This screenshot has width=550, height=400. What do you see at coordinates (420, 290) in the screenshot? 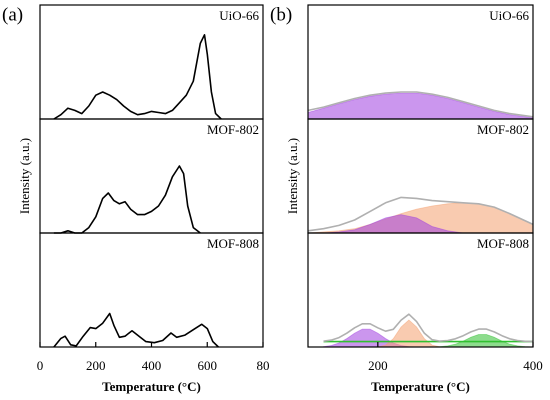
I see `subplot-frame` at bounding box center [420, 290].